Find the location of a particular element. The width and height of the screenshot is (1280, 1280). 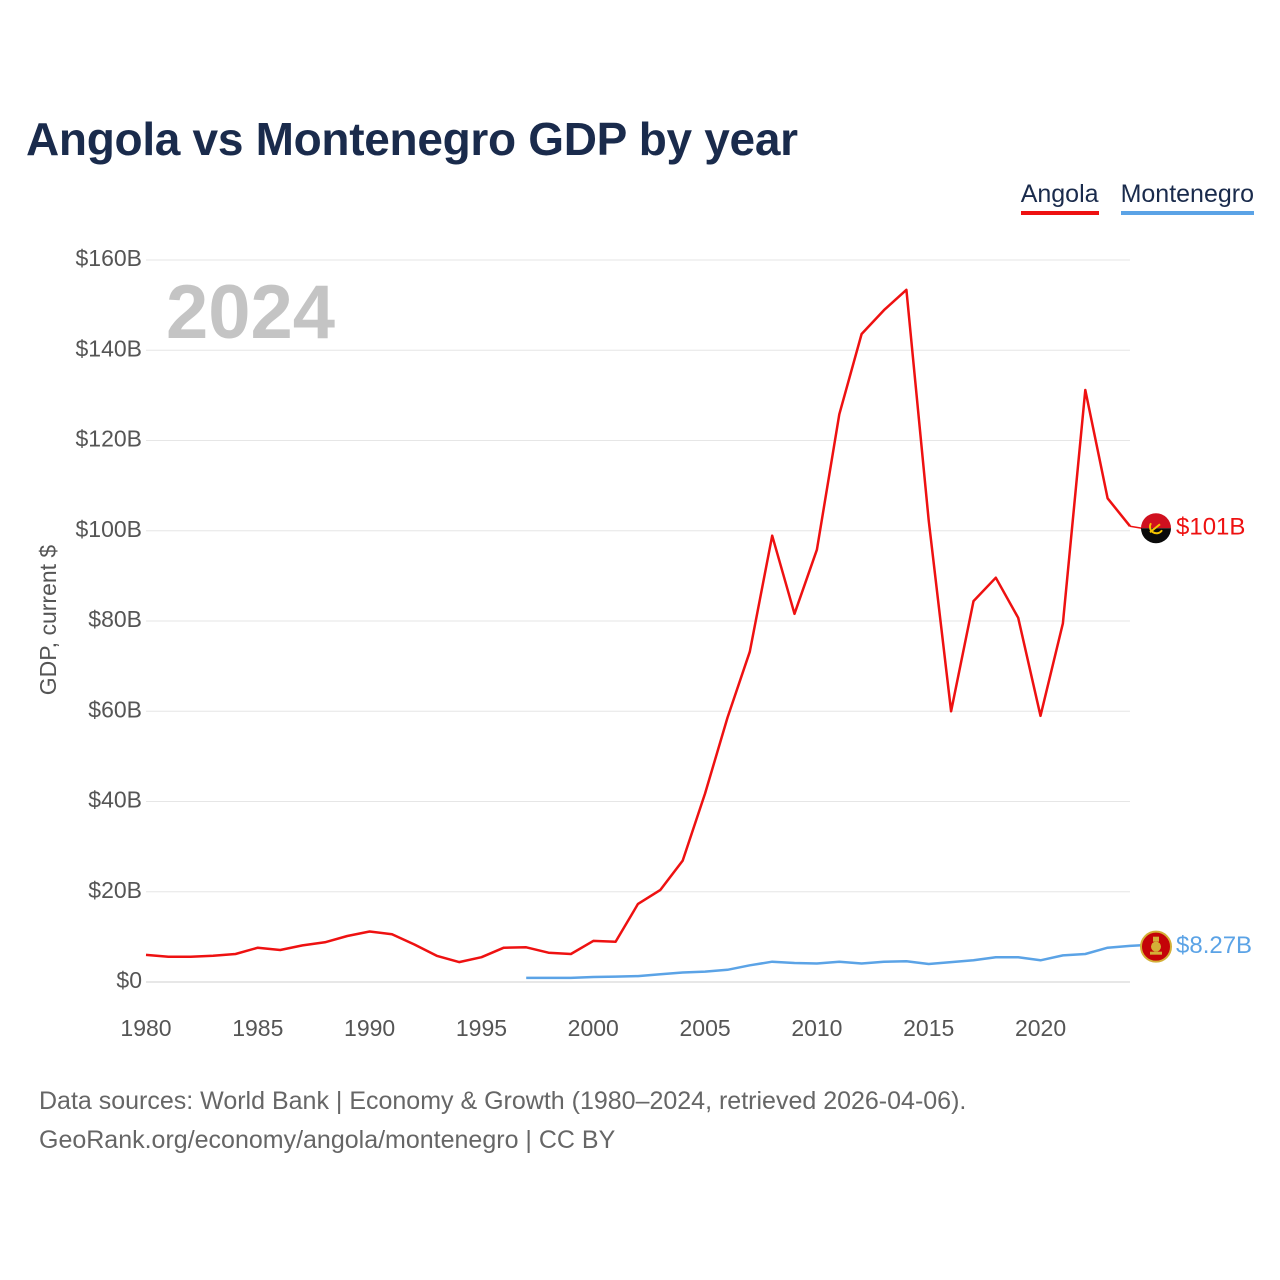

y-tick-label: $80B is located at coordinates (115, 619).